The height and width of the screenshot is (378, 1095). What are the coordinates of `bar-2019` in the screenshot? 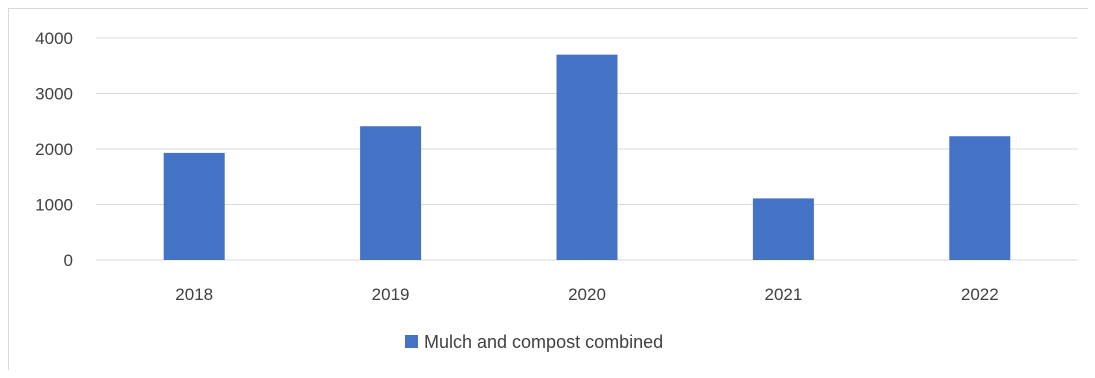 It's located at (391, 193).